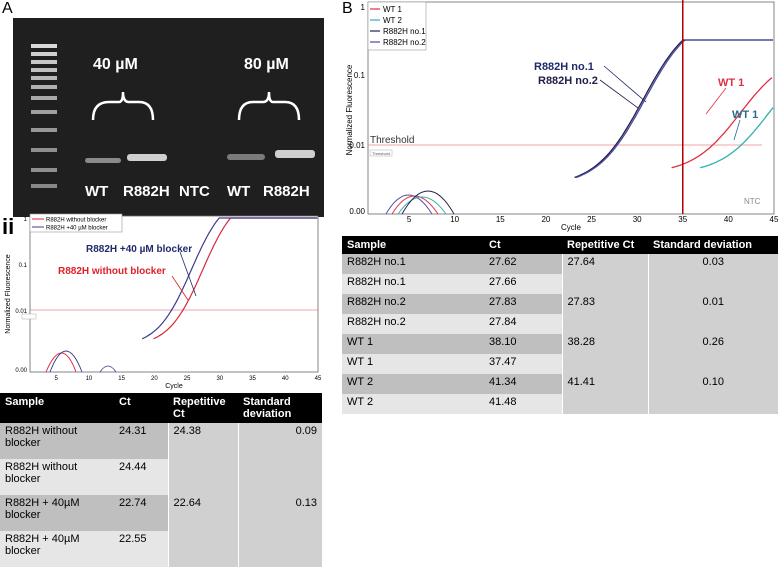 The width and height of the screenshot is (778, 570). I want to click on chart-a2-noise-blue, so click(66, 361).